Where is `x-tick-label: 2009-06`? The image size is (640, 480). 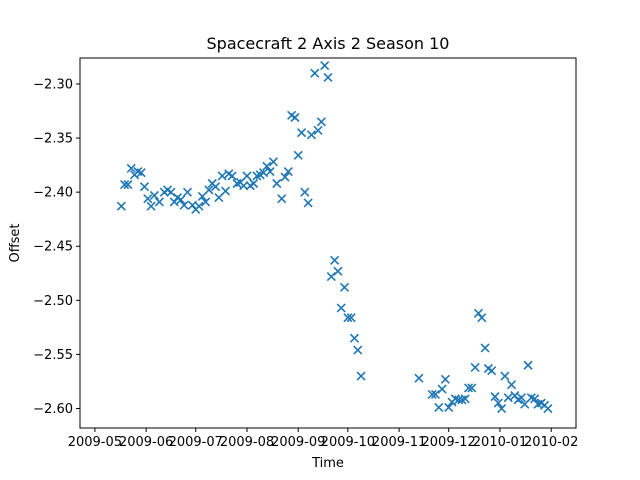 x-tick-label: 2009-06 is located at coordinates (146, 442).